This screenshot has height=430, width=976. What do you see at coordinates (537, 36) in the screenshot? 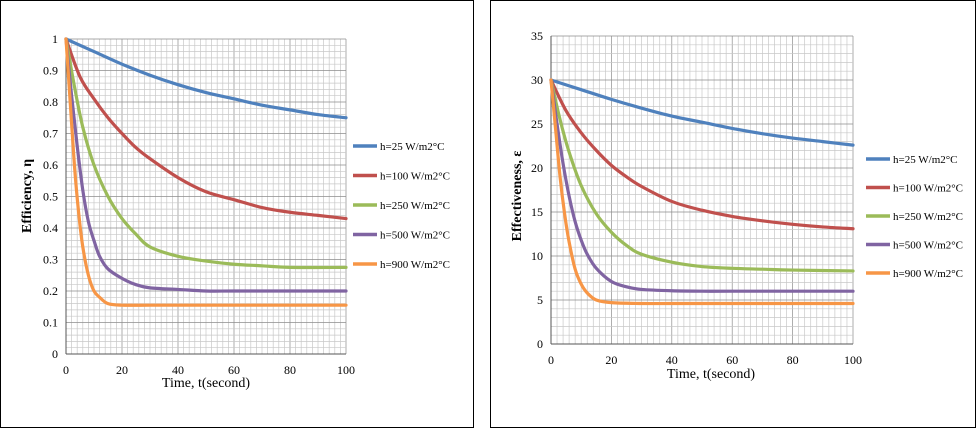
I see `y-tick-label: 35` at bounding box center [537, 36].